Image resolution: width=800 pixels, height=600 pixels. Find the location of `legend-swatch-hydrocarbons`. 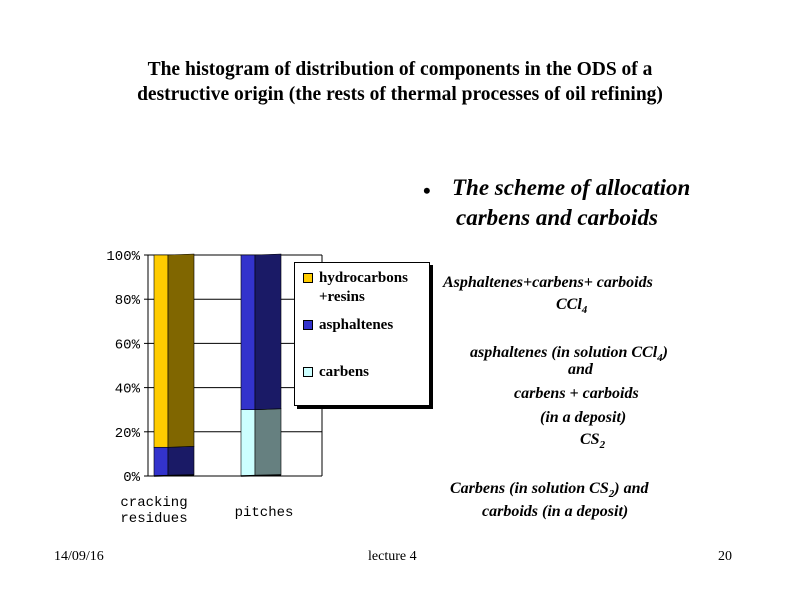

legend-swatch-hydrocarbons is located at coordinates (308, 278).